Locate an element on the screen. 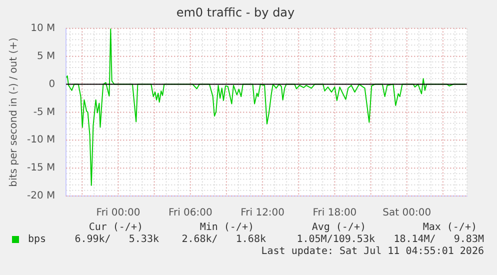  y-tick-label: -20 M is located at coordinates (41, 196).